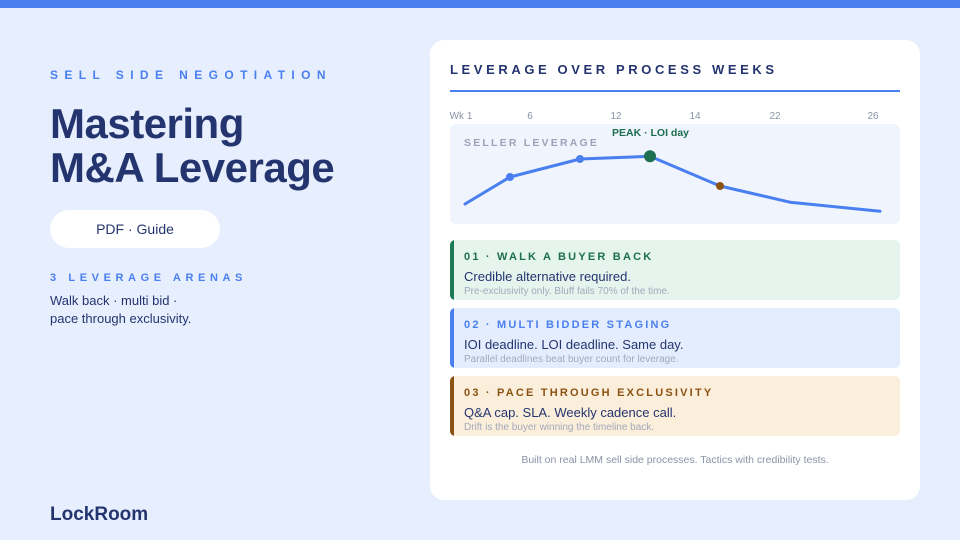 Image resolution: width=960 pixels, height=540 pixels. I want to click on leverage-line-chart, so click(672, 181).